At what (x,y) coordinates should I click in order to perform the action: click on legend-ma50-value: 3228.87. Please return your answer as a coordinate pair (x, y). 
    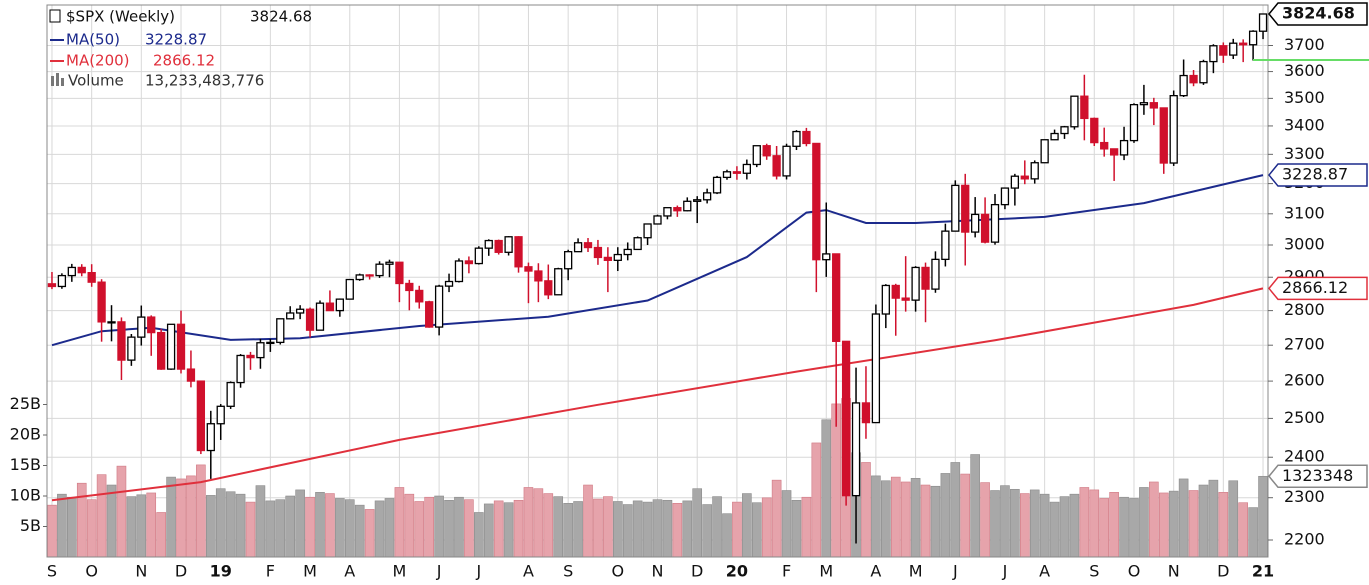
    Looking at the image, I should click on (176, 40).